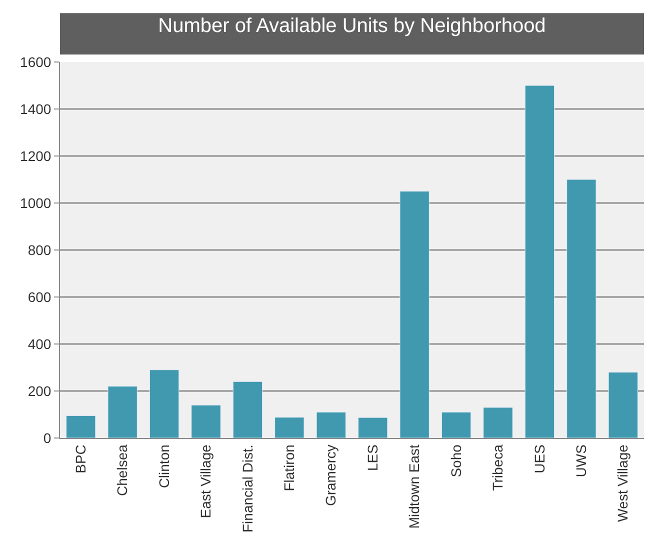 This screenshot has height=550, width=654. Describe the element at coordinates (36, 156) in the screenshot. I see `y-tick-label: 1200` at that location.